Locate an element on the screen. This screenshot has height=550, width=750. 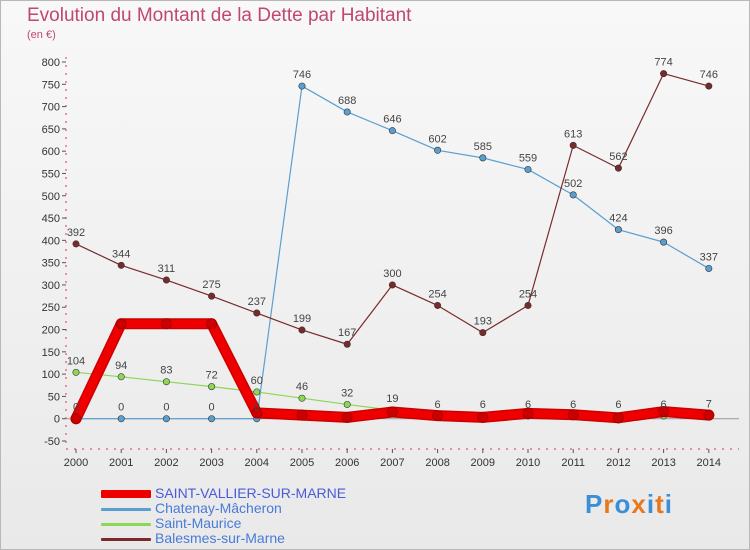
legend-label: Balesmes-sur-Marne is located at coordinates (220, 538).